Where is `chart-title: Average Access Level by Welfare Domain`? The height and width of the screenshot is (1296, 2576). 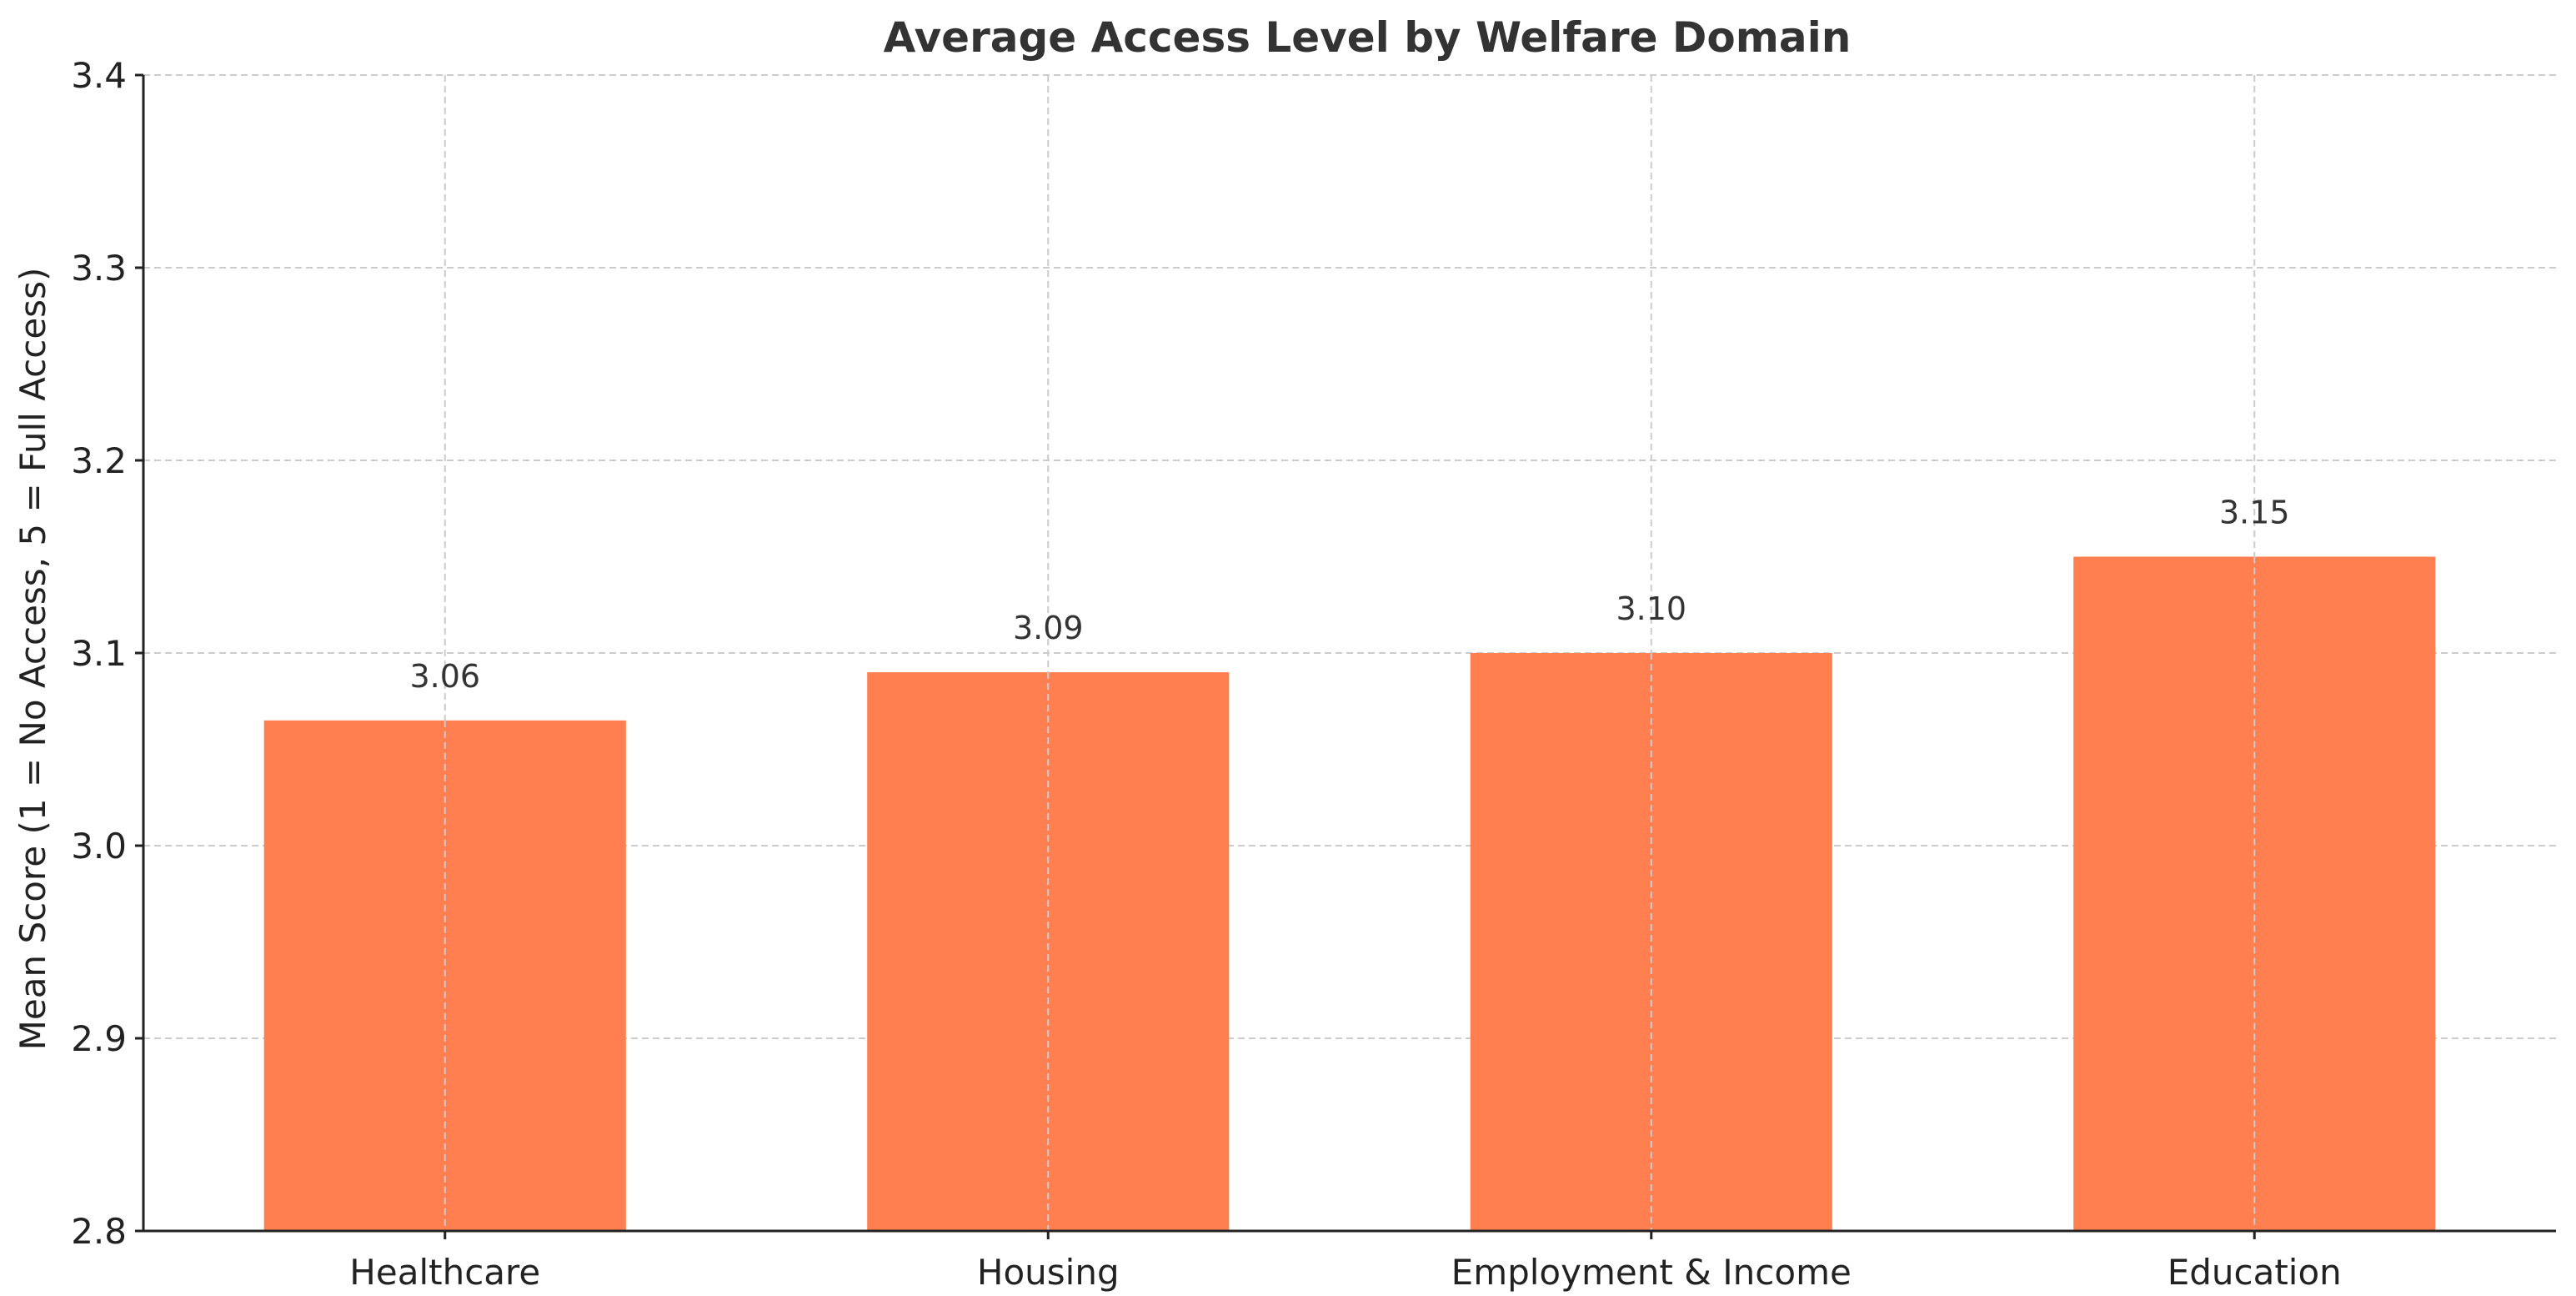
chart-title: Average Access Level by Welfare Domain is located at coordinates (1368, 37).